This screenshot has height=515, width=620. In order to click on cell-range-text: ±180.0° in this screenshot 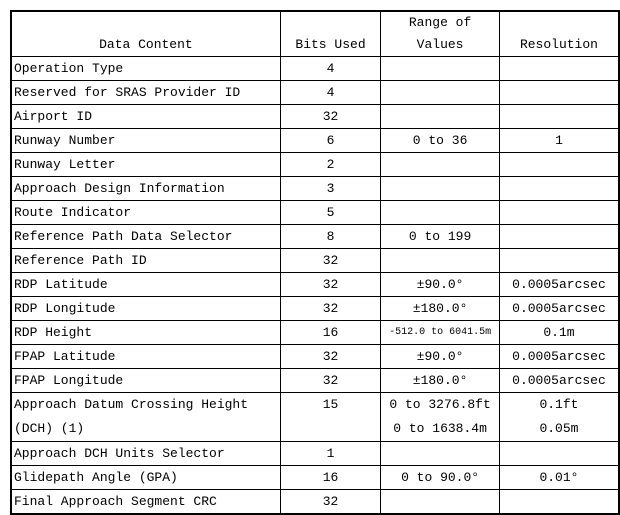, I will do `click(440, 380)`.